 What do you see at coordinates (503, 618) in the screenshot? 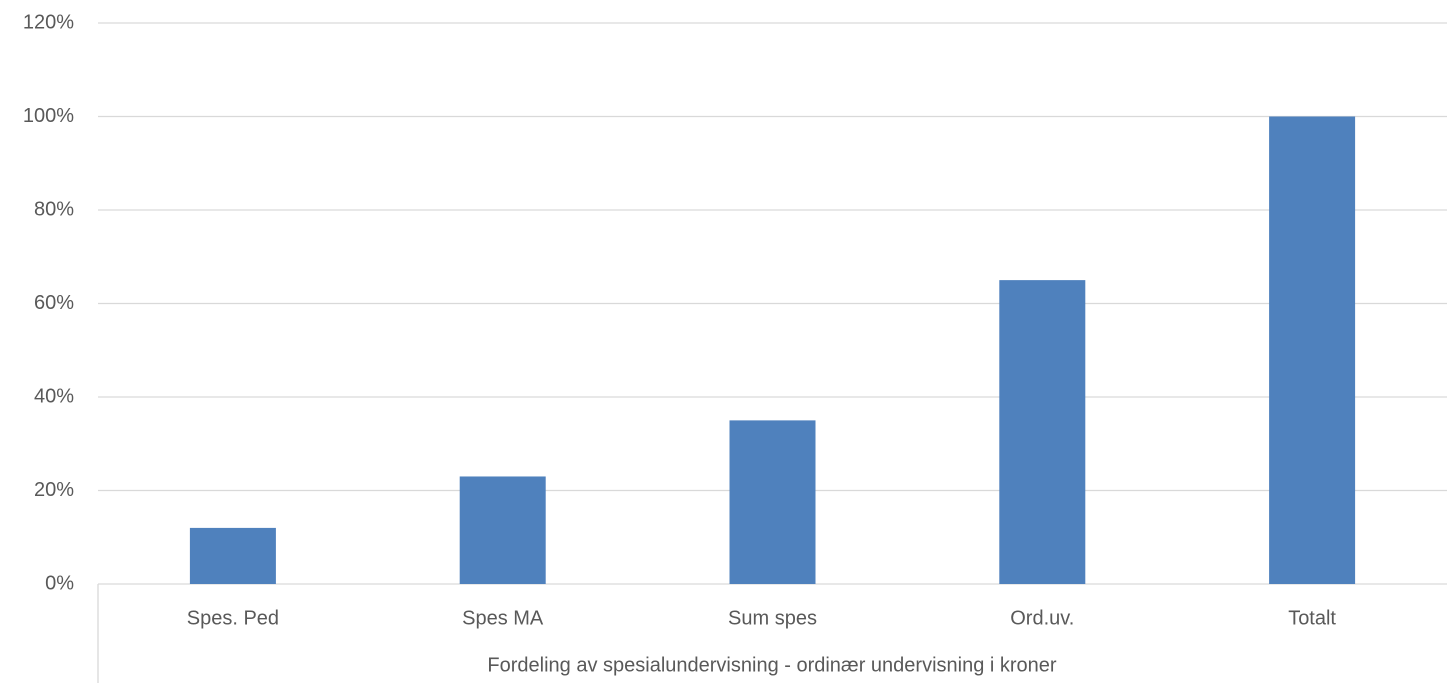
I see `x-tick-label: Spes MA` at bounding box center [503, 618].